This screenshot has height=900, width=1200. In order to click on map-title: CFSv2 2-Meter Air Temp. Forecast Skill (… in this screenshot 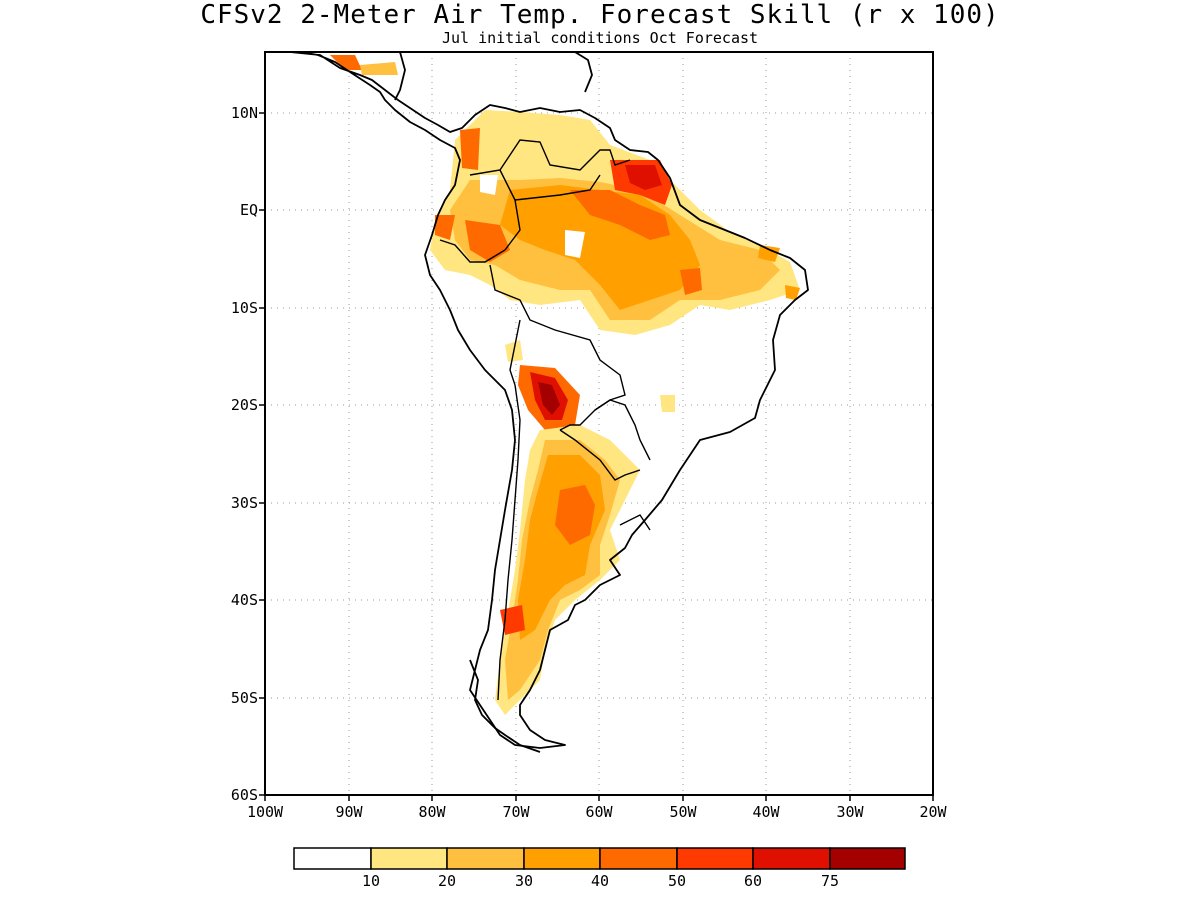, I will do `click(600, 15)`.